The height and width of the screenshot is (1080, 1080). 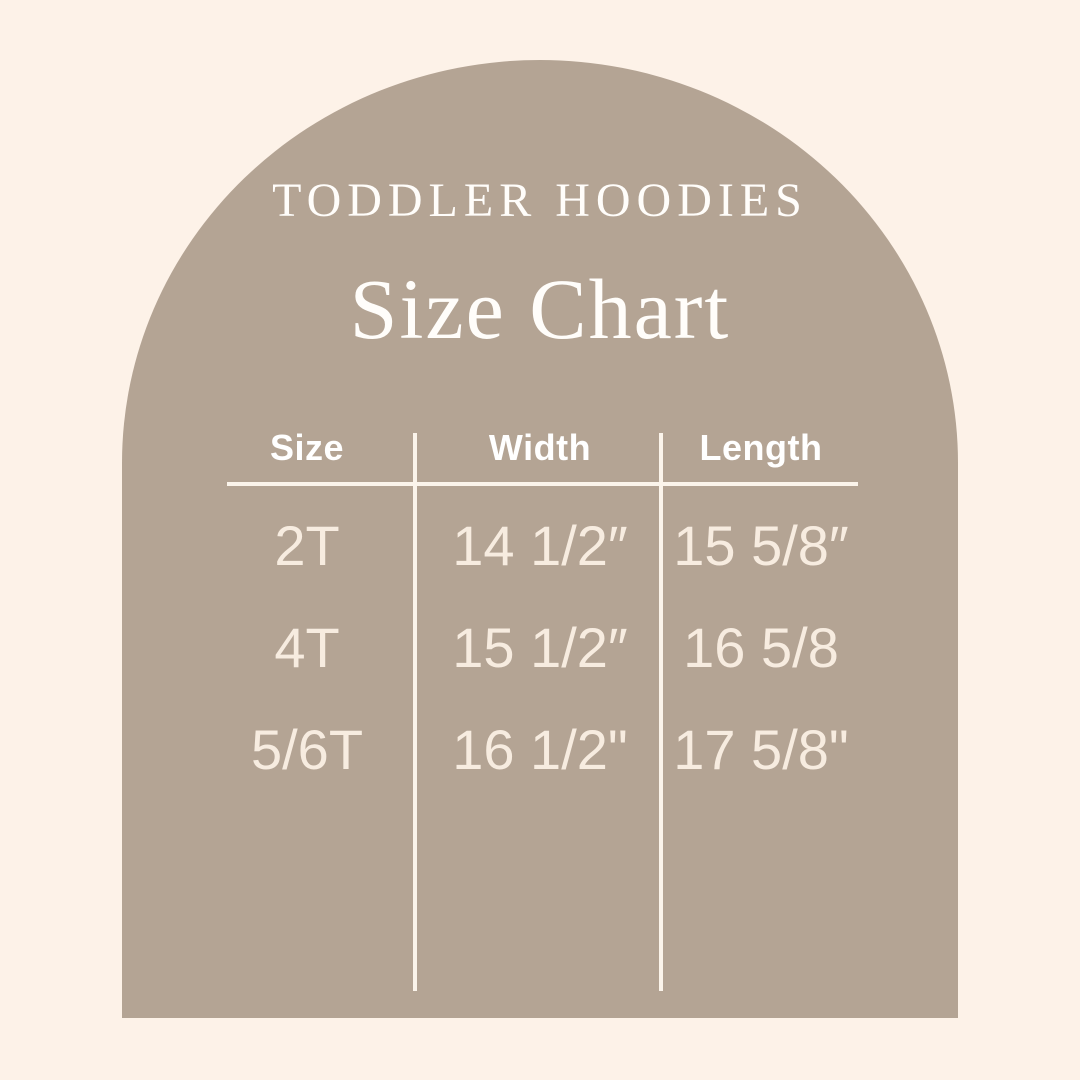 What do you see at coordinates (540, 749) in the screenshot?
I see `table-cell-width-5-6t: 16 1/2"` at bounding box center [540, 749].